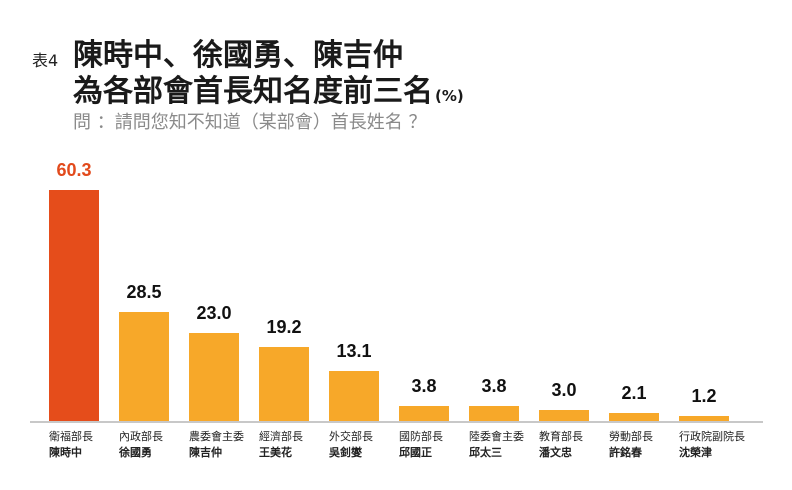  I want to click on chart-title-line2: 為各部會首長知名度前三名 (%), so click(268, 88).